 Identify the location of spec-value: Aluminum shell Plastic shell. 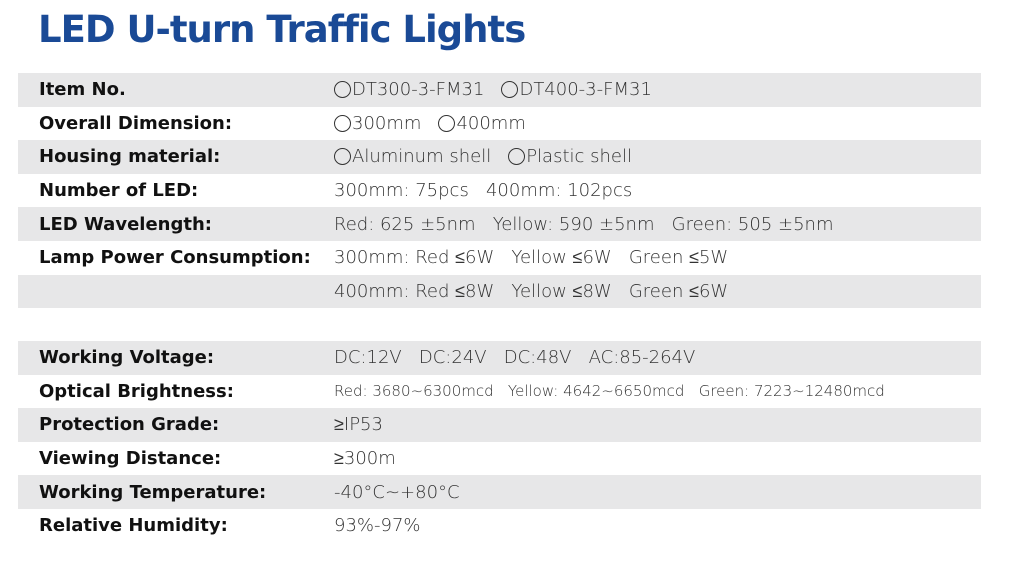
(491, 156).